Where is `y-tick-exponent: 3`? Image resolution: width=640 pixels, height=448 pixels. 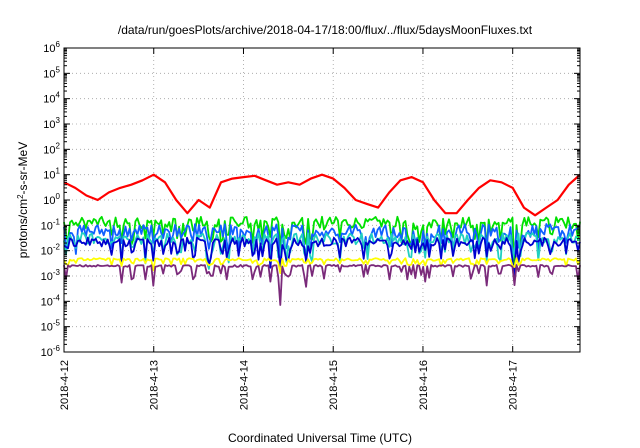 y-tick-exponent: 3 is located at coordinates (58, 120).